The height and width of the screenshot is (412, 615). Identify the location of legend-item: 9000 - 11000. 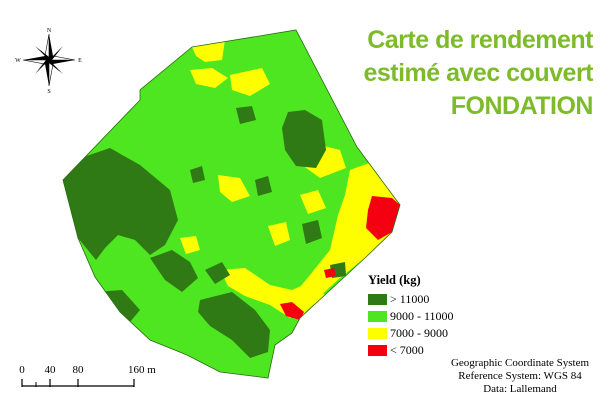
(411, 316).